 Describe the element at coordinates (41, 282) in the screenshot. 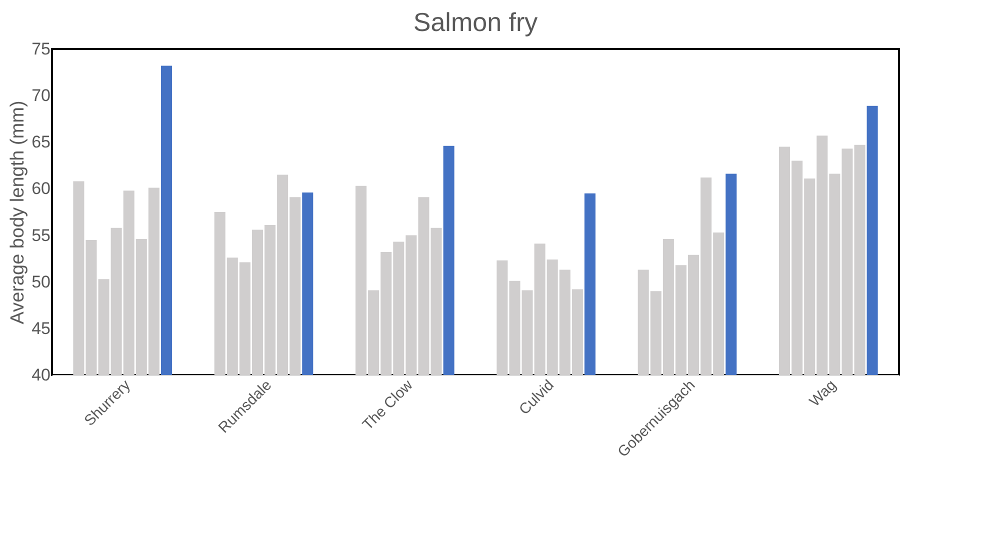

I see `y-tick-label: 50` at that location.